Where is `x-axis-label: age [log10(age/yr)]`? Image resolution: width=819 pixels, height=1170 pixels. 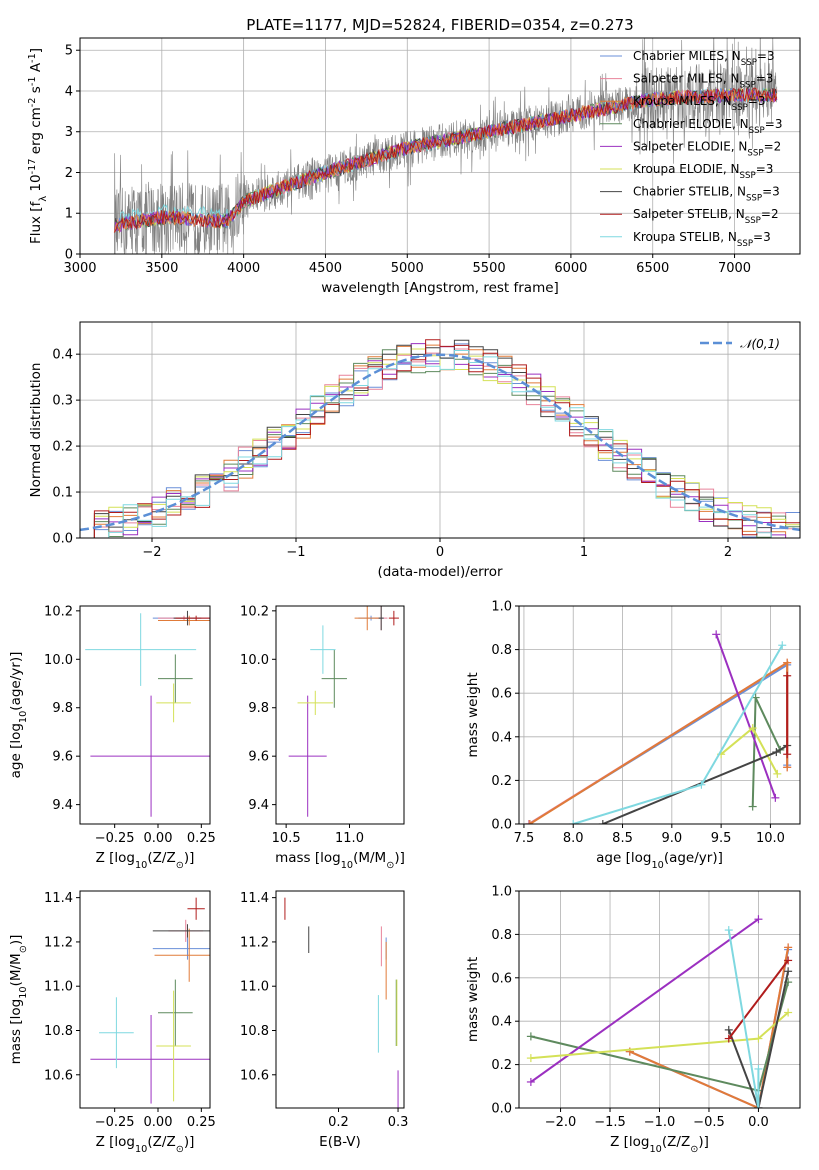 x-axis-label: age [log10(age/yr)] is located at coordinates (659, 860).